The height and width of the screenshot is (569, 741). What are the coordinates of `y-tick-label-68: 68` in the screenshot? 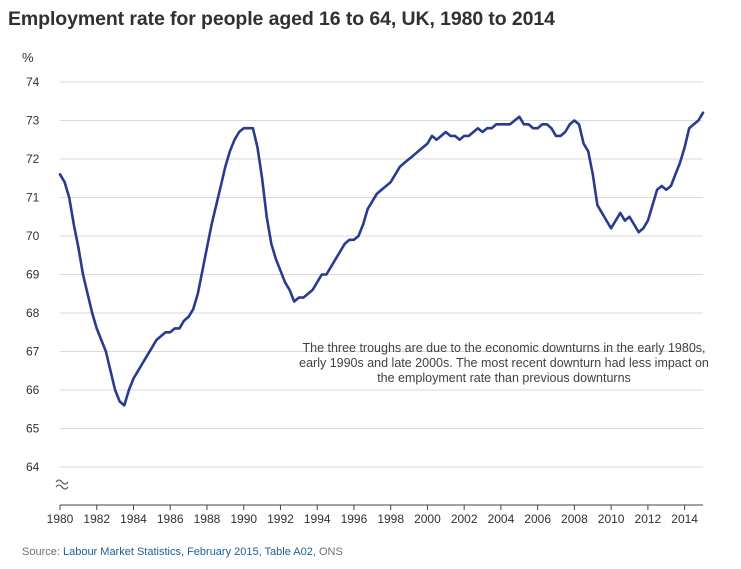 It's located at (33, 313).